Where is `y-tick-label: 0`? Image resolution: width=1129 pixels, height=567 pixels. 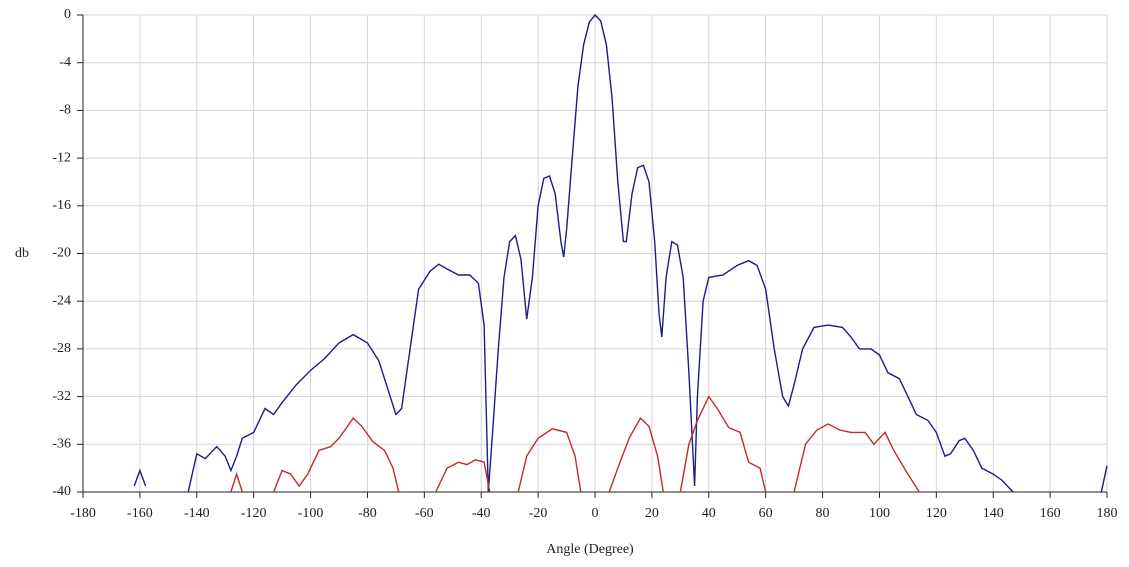 y-tick-label: 0 is located at coordinates (67, 14).